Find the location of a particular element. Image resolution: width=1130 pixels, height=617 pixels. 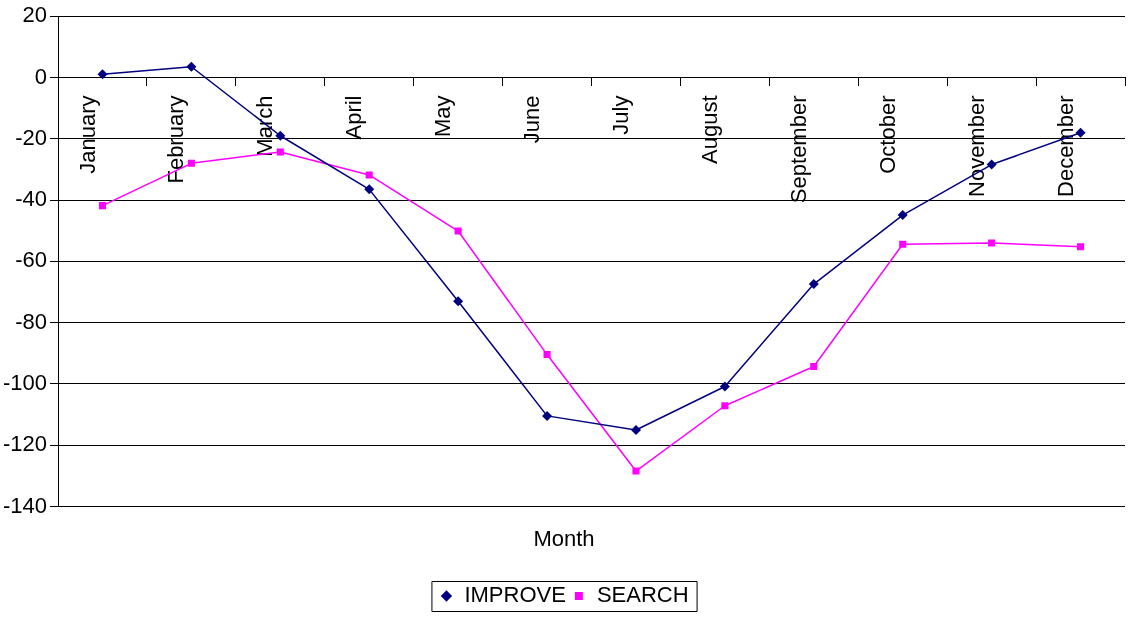

x-tick-label: March is located at coordinates (265, 126).